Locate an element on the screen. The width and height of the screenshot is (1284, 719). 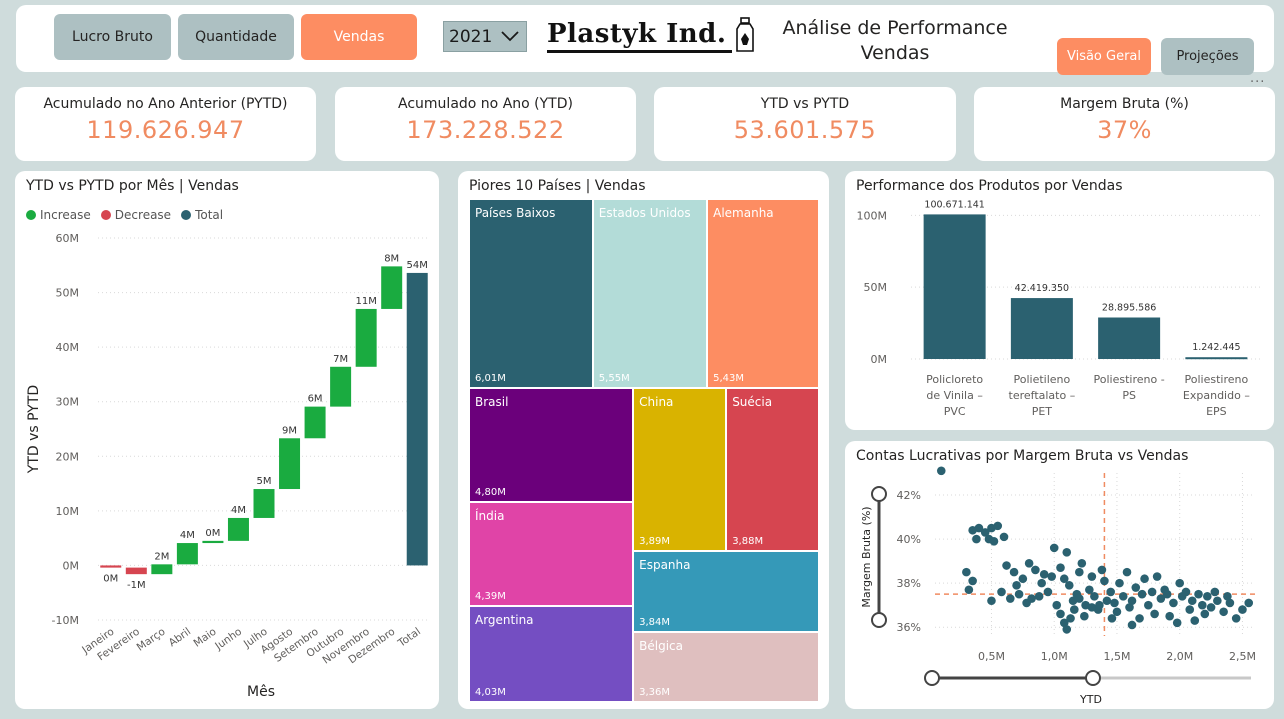
x-zoom-slider-handle-left is located at coordinates (932, 678).